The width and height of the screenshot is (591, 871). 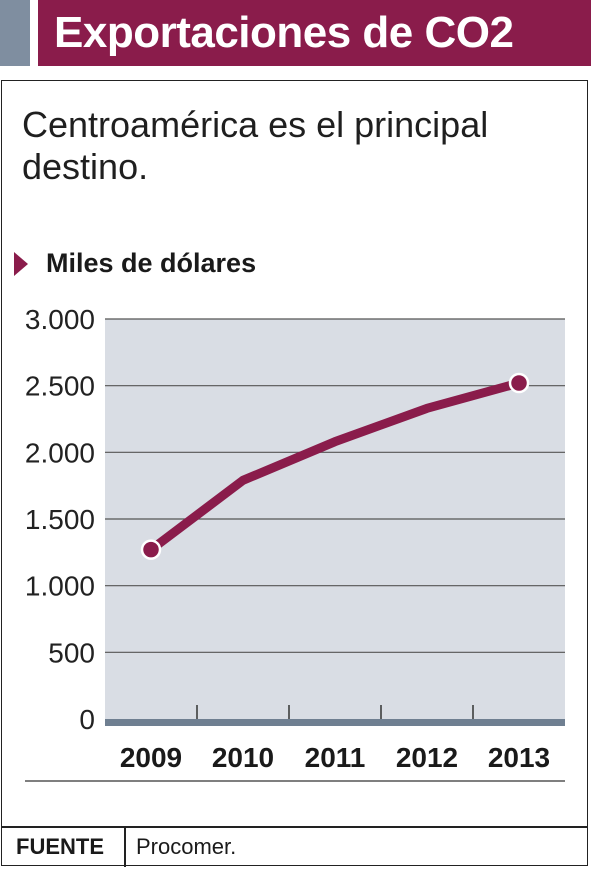 I want to click on title-background, so click(x=314, y=33).